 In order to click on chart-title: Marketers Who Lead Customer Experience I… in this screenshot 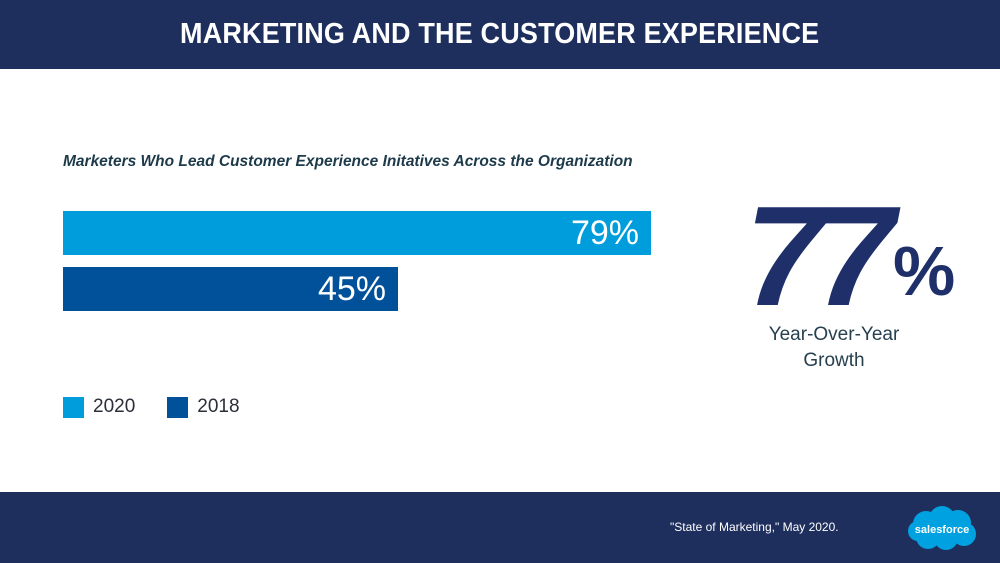, I will do `click(348, 161)`.